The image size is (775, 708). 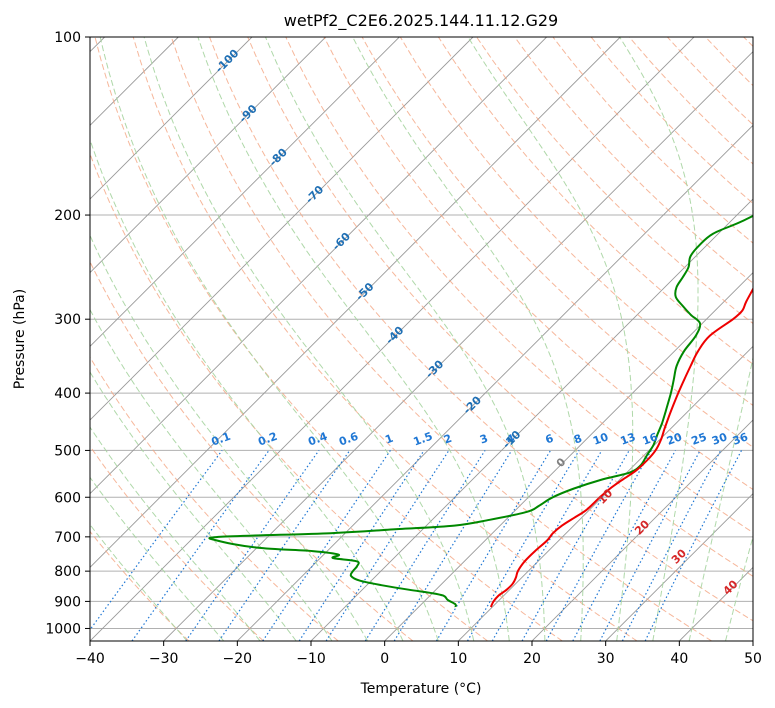 I want to click on mixing-ratio-label: 6, so click(x=550, y=439).